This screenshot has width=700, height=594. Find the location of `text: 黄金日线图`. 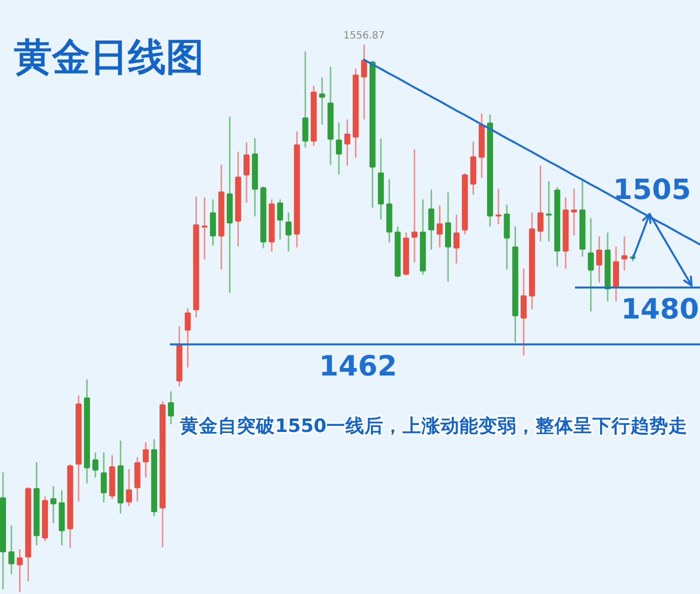

text: 黄金日线图 is located at coordinates (109, 57).